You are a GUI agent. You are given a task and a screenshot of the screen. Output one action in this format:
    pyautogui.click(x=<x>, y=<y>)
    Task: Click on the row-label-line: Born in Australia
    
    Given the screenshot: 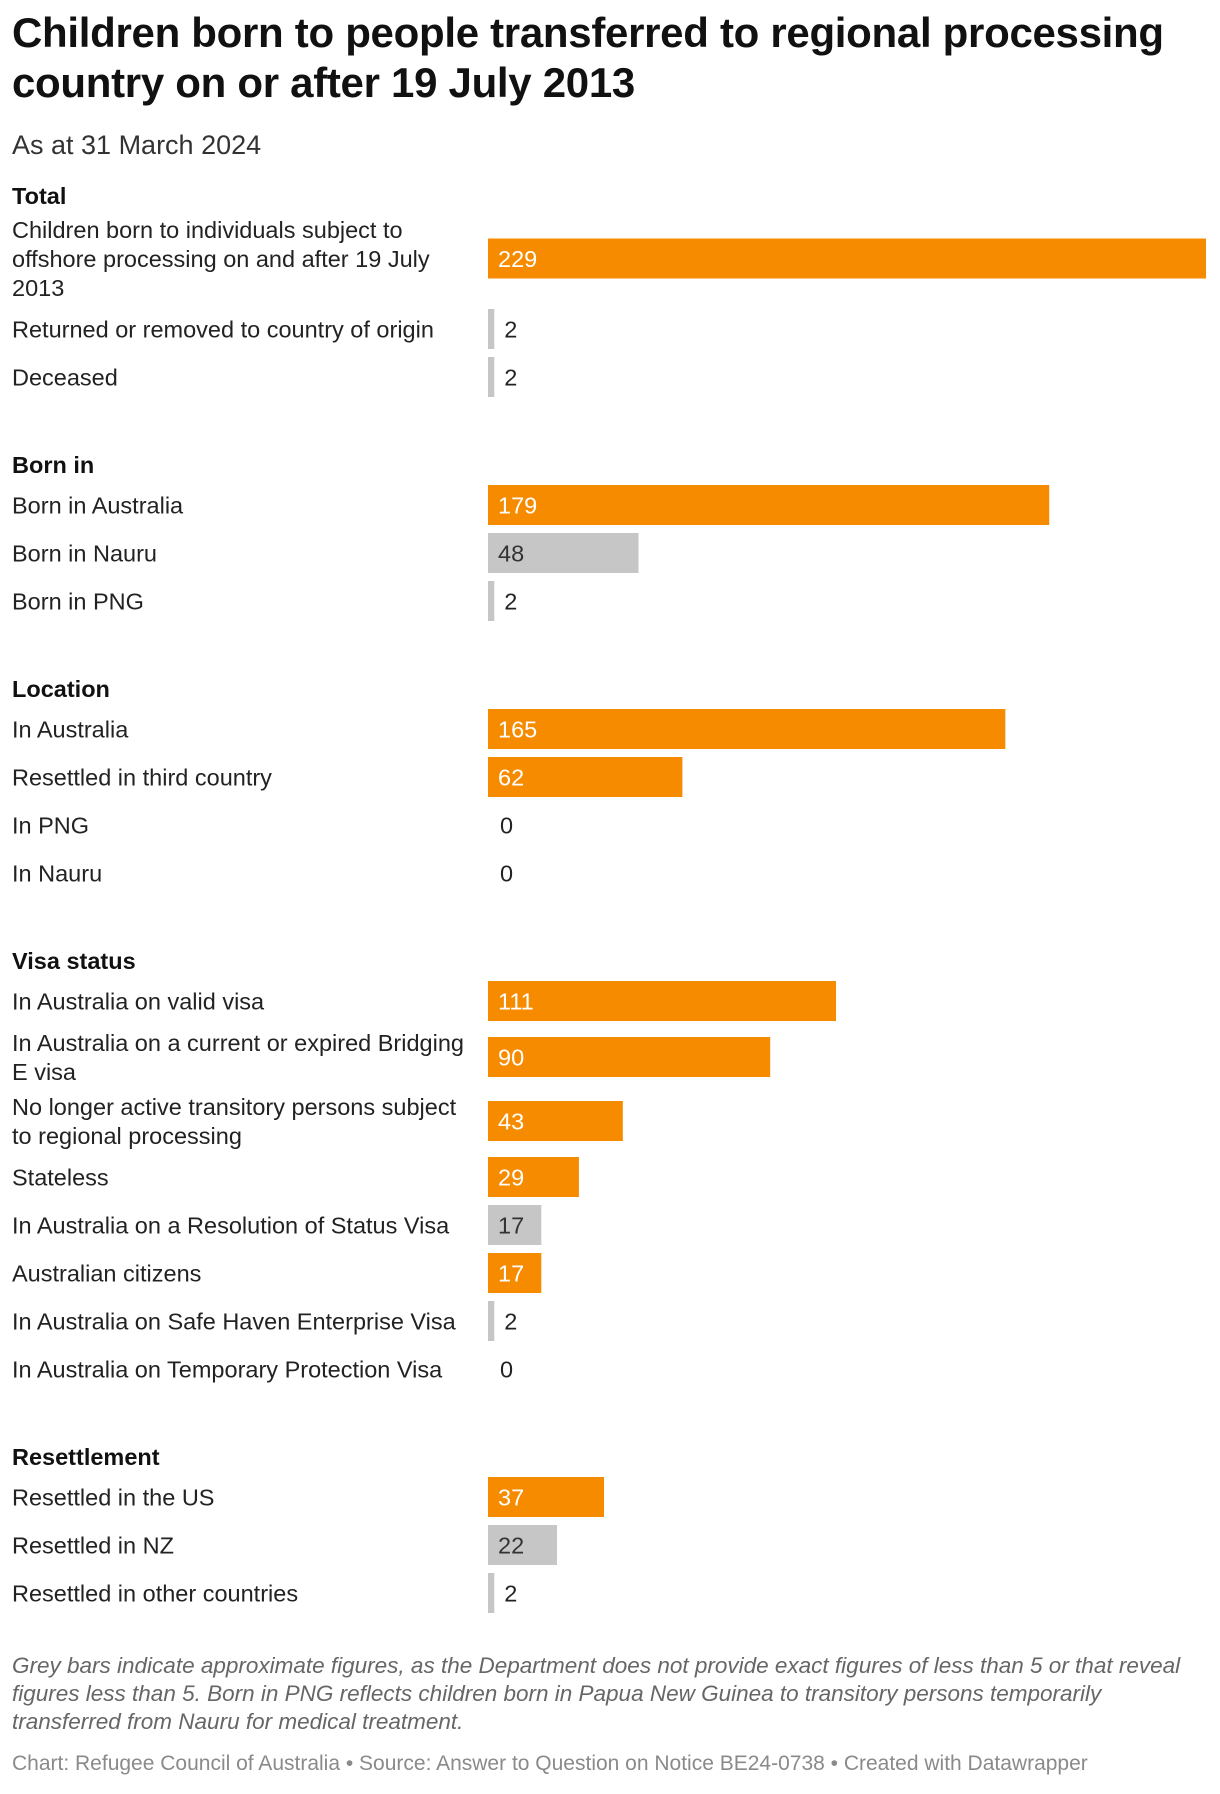 What is the action you would take?
    pyautogui.click(x=98, y=505)
    